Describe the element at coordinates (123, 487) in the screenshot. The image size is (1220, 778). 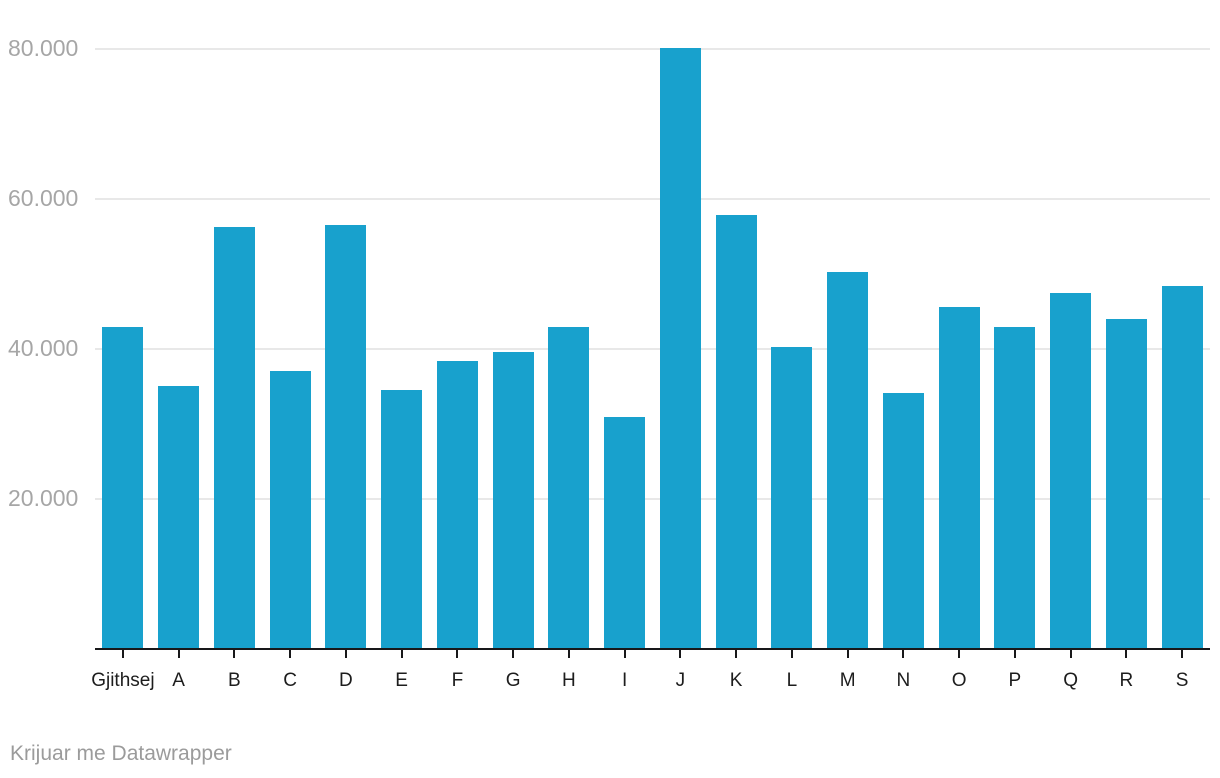
I see `bar-Gjithsej` at that location.